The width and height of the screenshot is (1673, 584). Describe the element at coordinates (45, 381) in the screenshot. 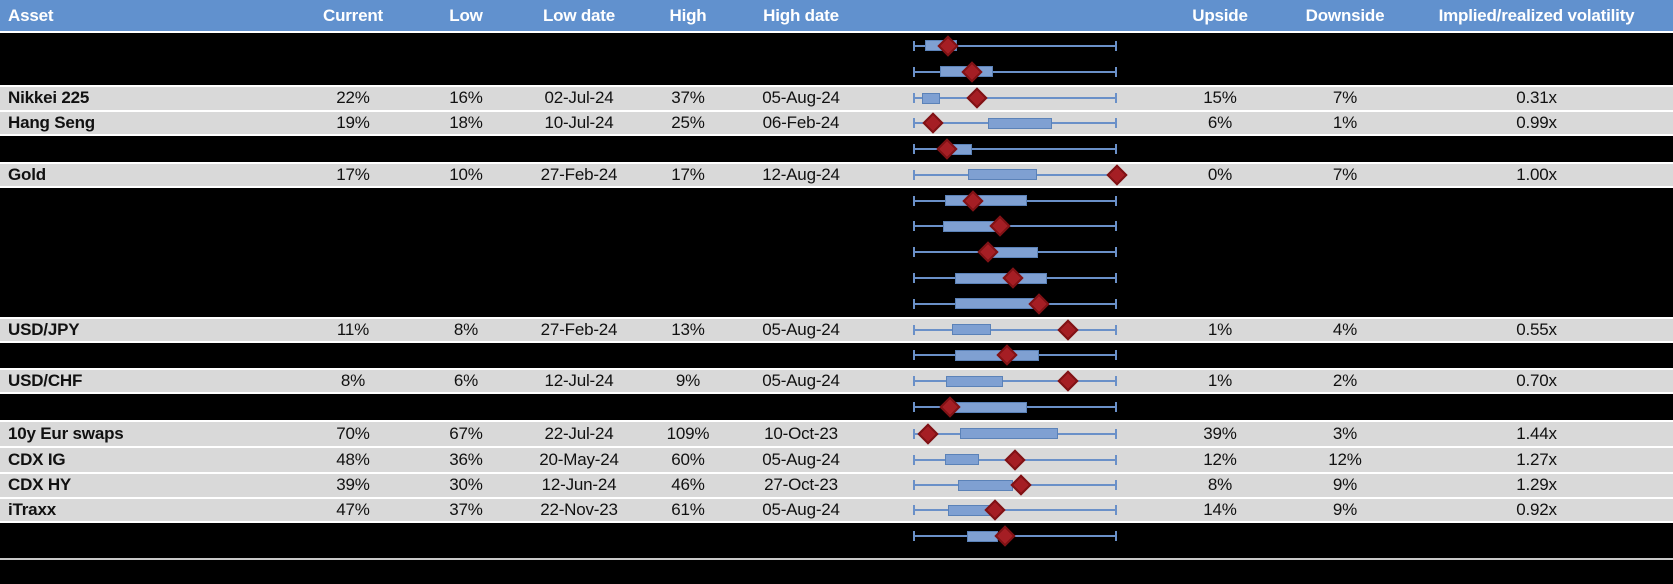

I see `cell-asset: USD/CHF` at that location.